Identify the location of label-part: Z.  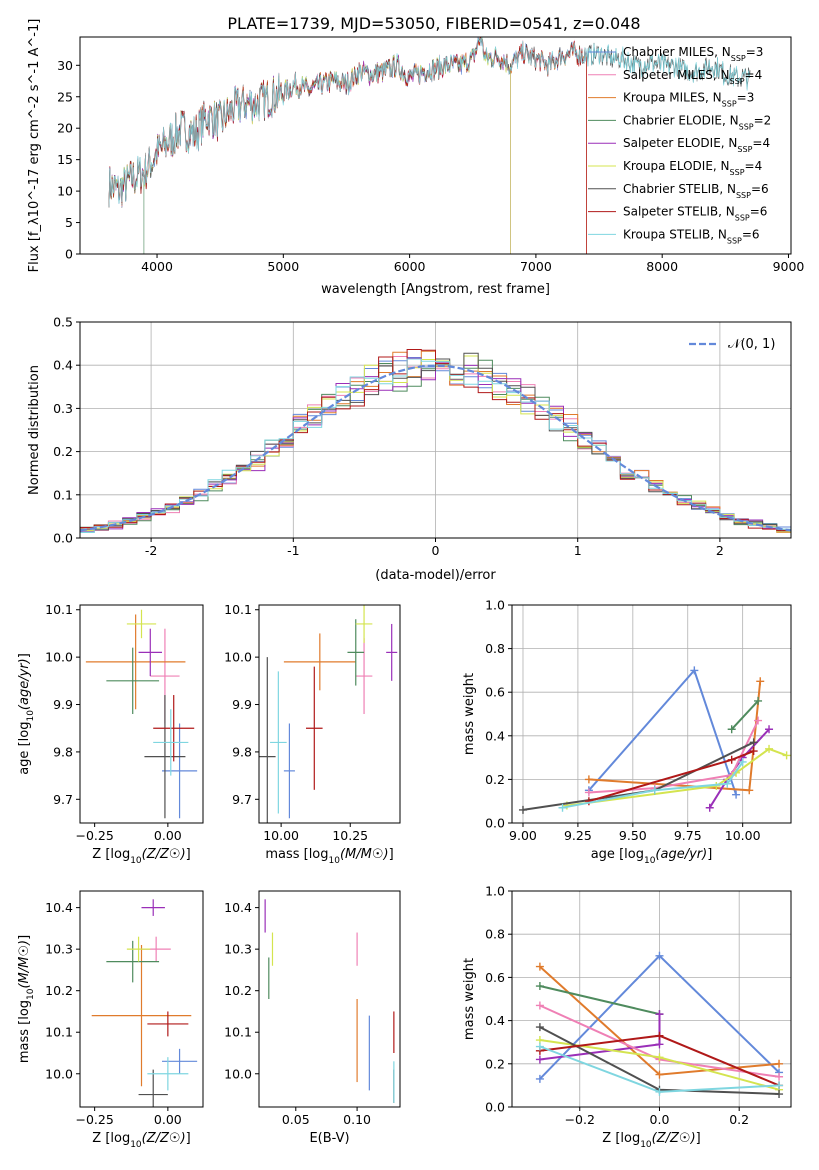
(98, 854).